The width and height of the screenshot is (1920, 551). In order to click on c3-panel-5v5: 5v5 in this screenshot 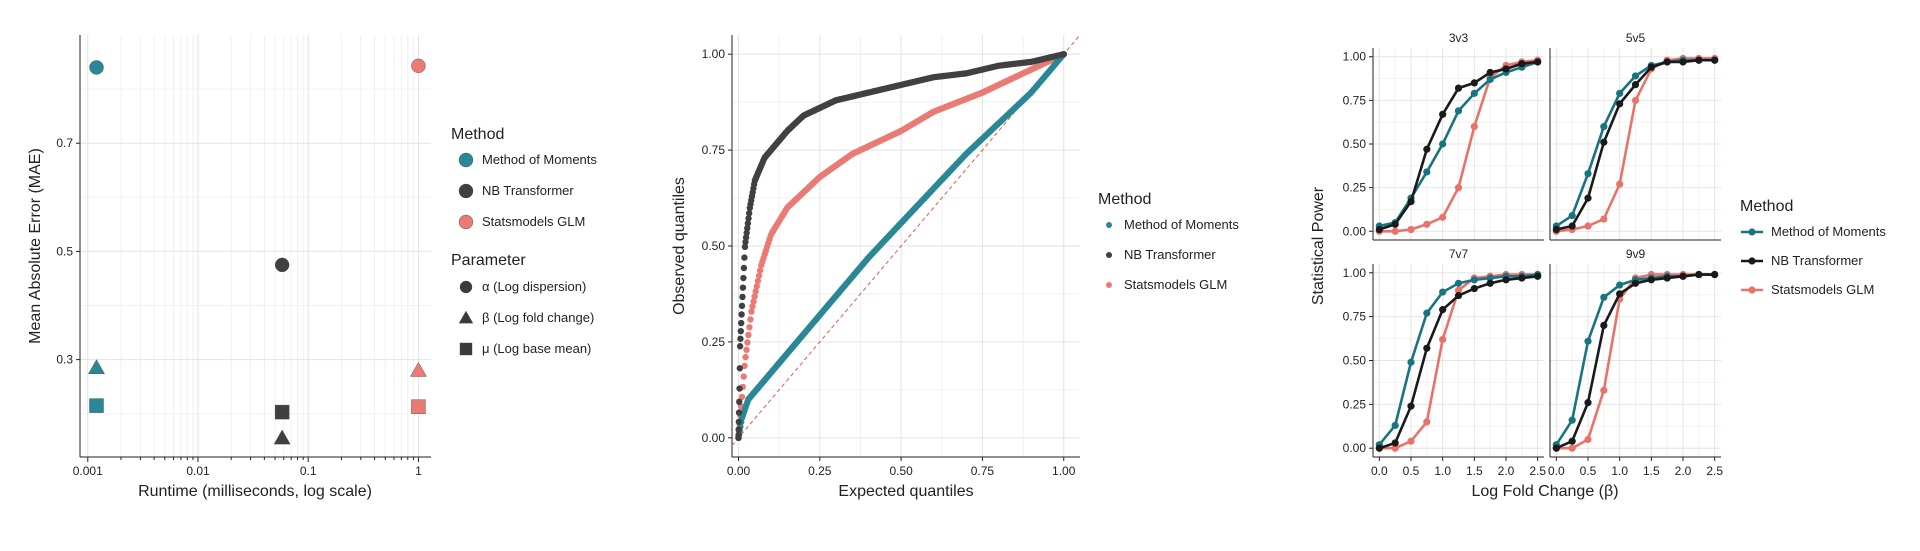, I will do `click(1635, 136)`.